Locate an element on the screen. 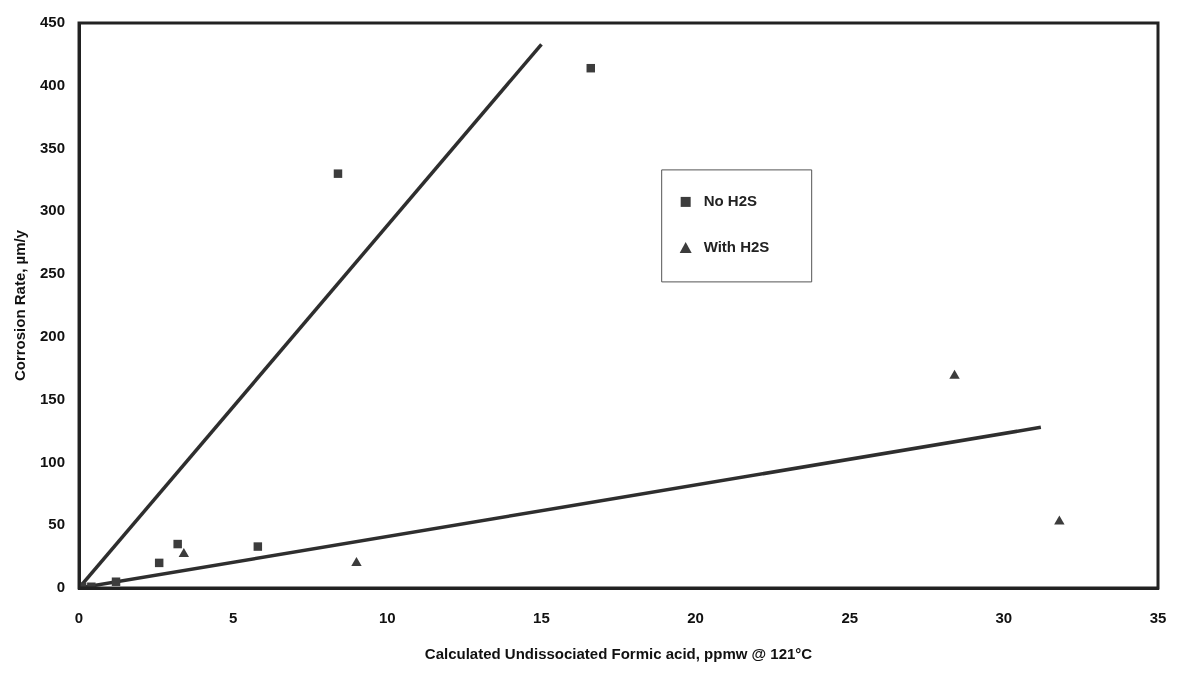 This screenshot has height=679, width=1196. y-tick-label: 350 is located at coordinates (53, 147).